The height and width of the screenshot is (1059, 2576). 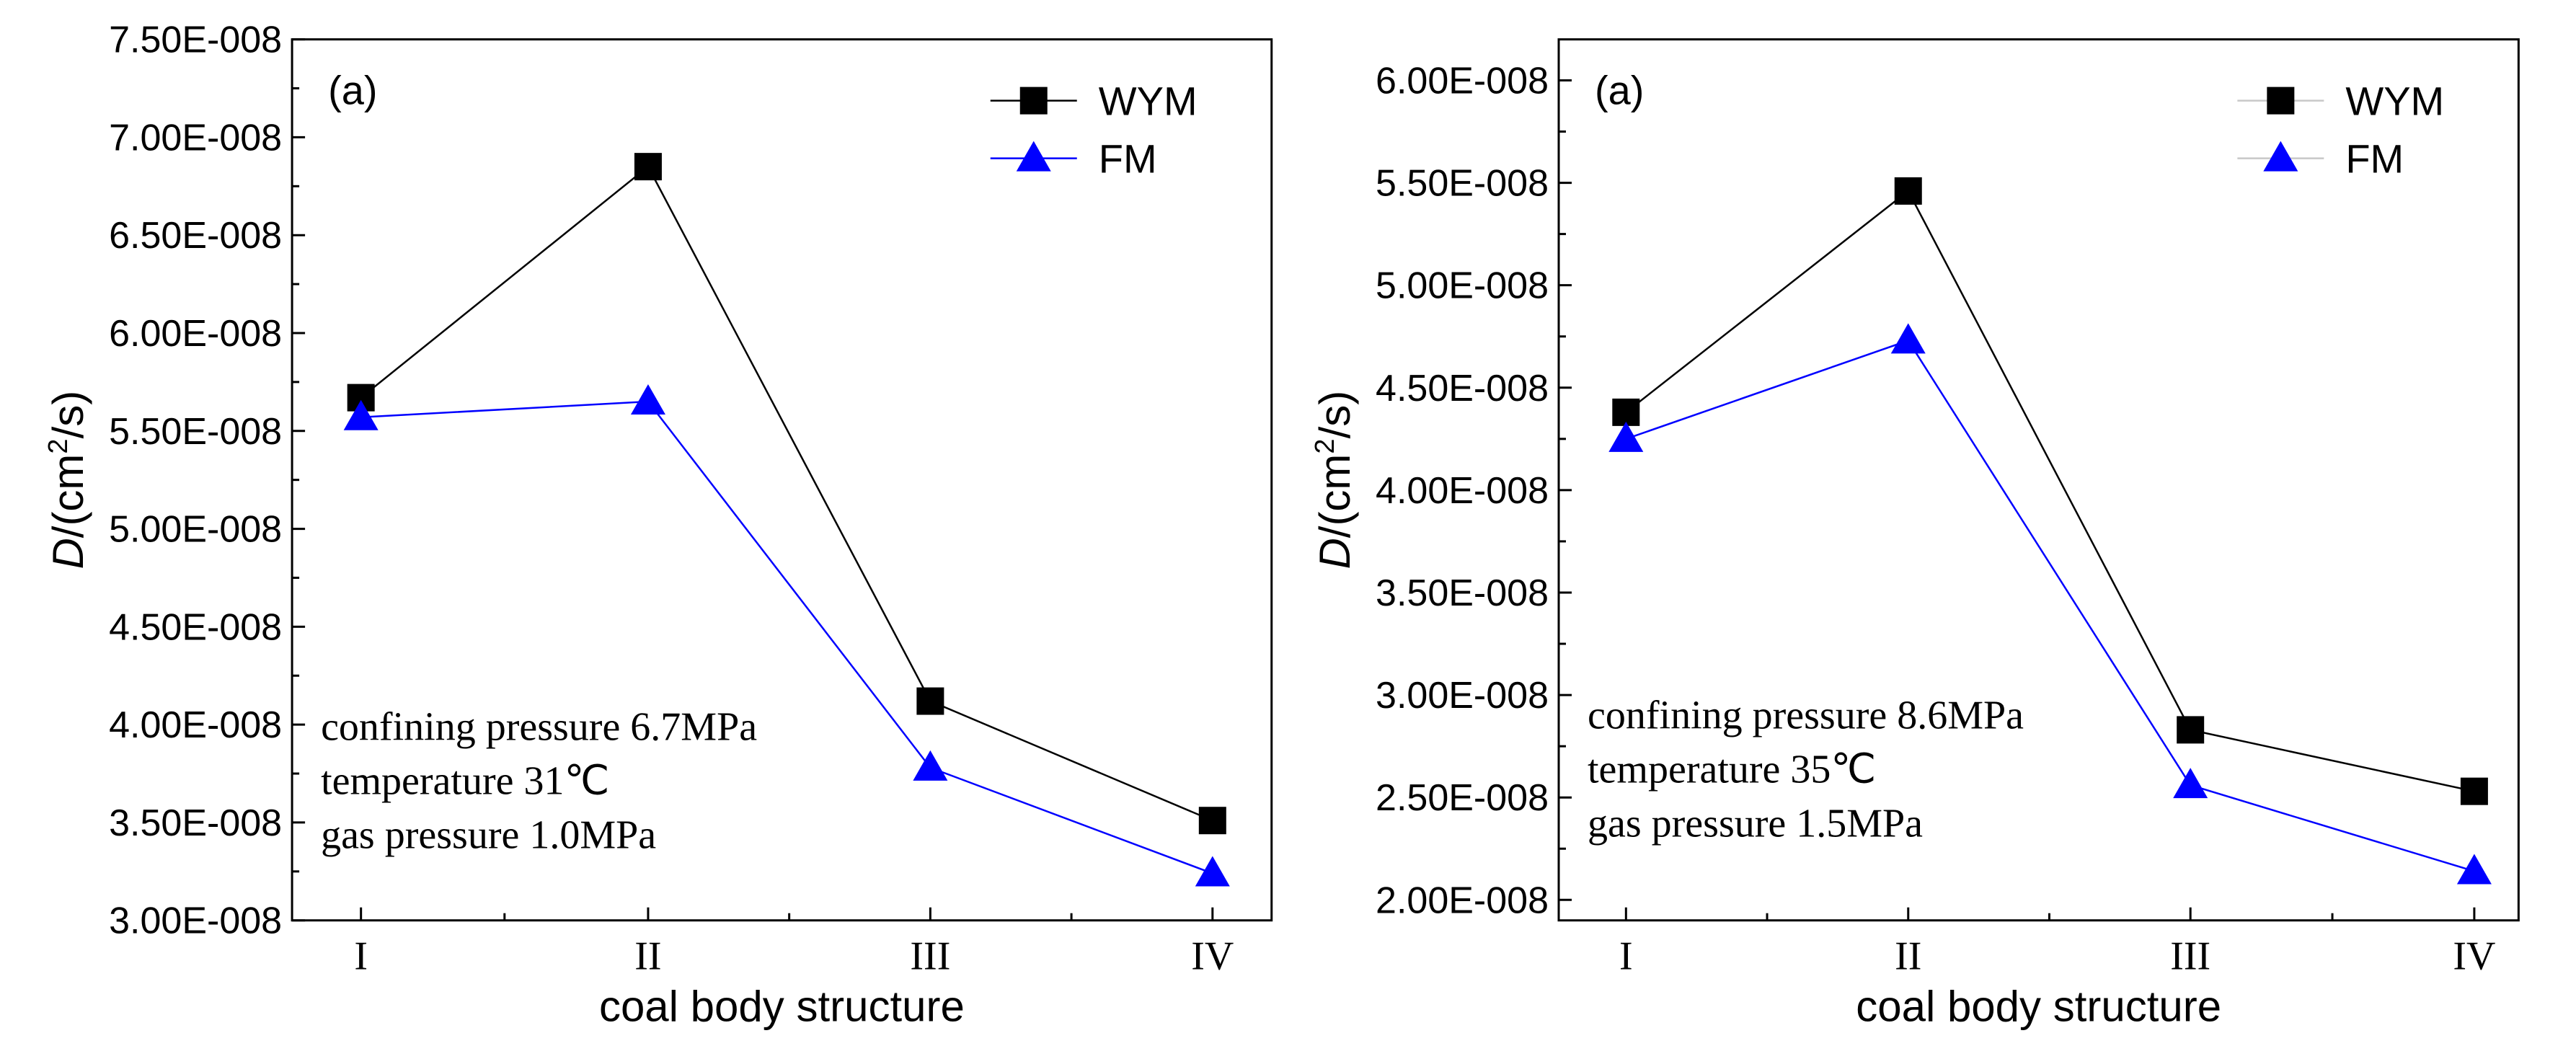 I want to click on series-line-fm, so click(x=786, y=637).